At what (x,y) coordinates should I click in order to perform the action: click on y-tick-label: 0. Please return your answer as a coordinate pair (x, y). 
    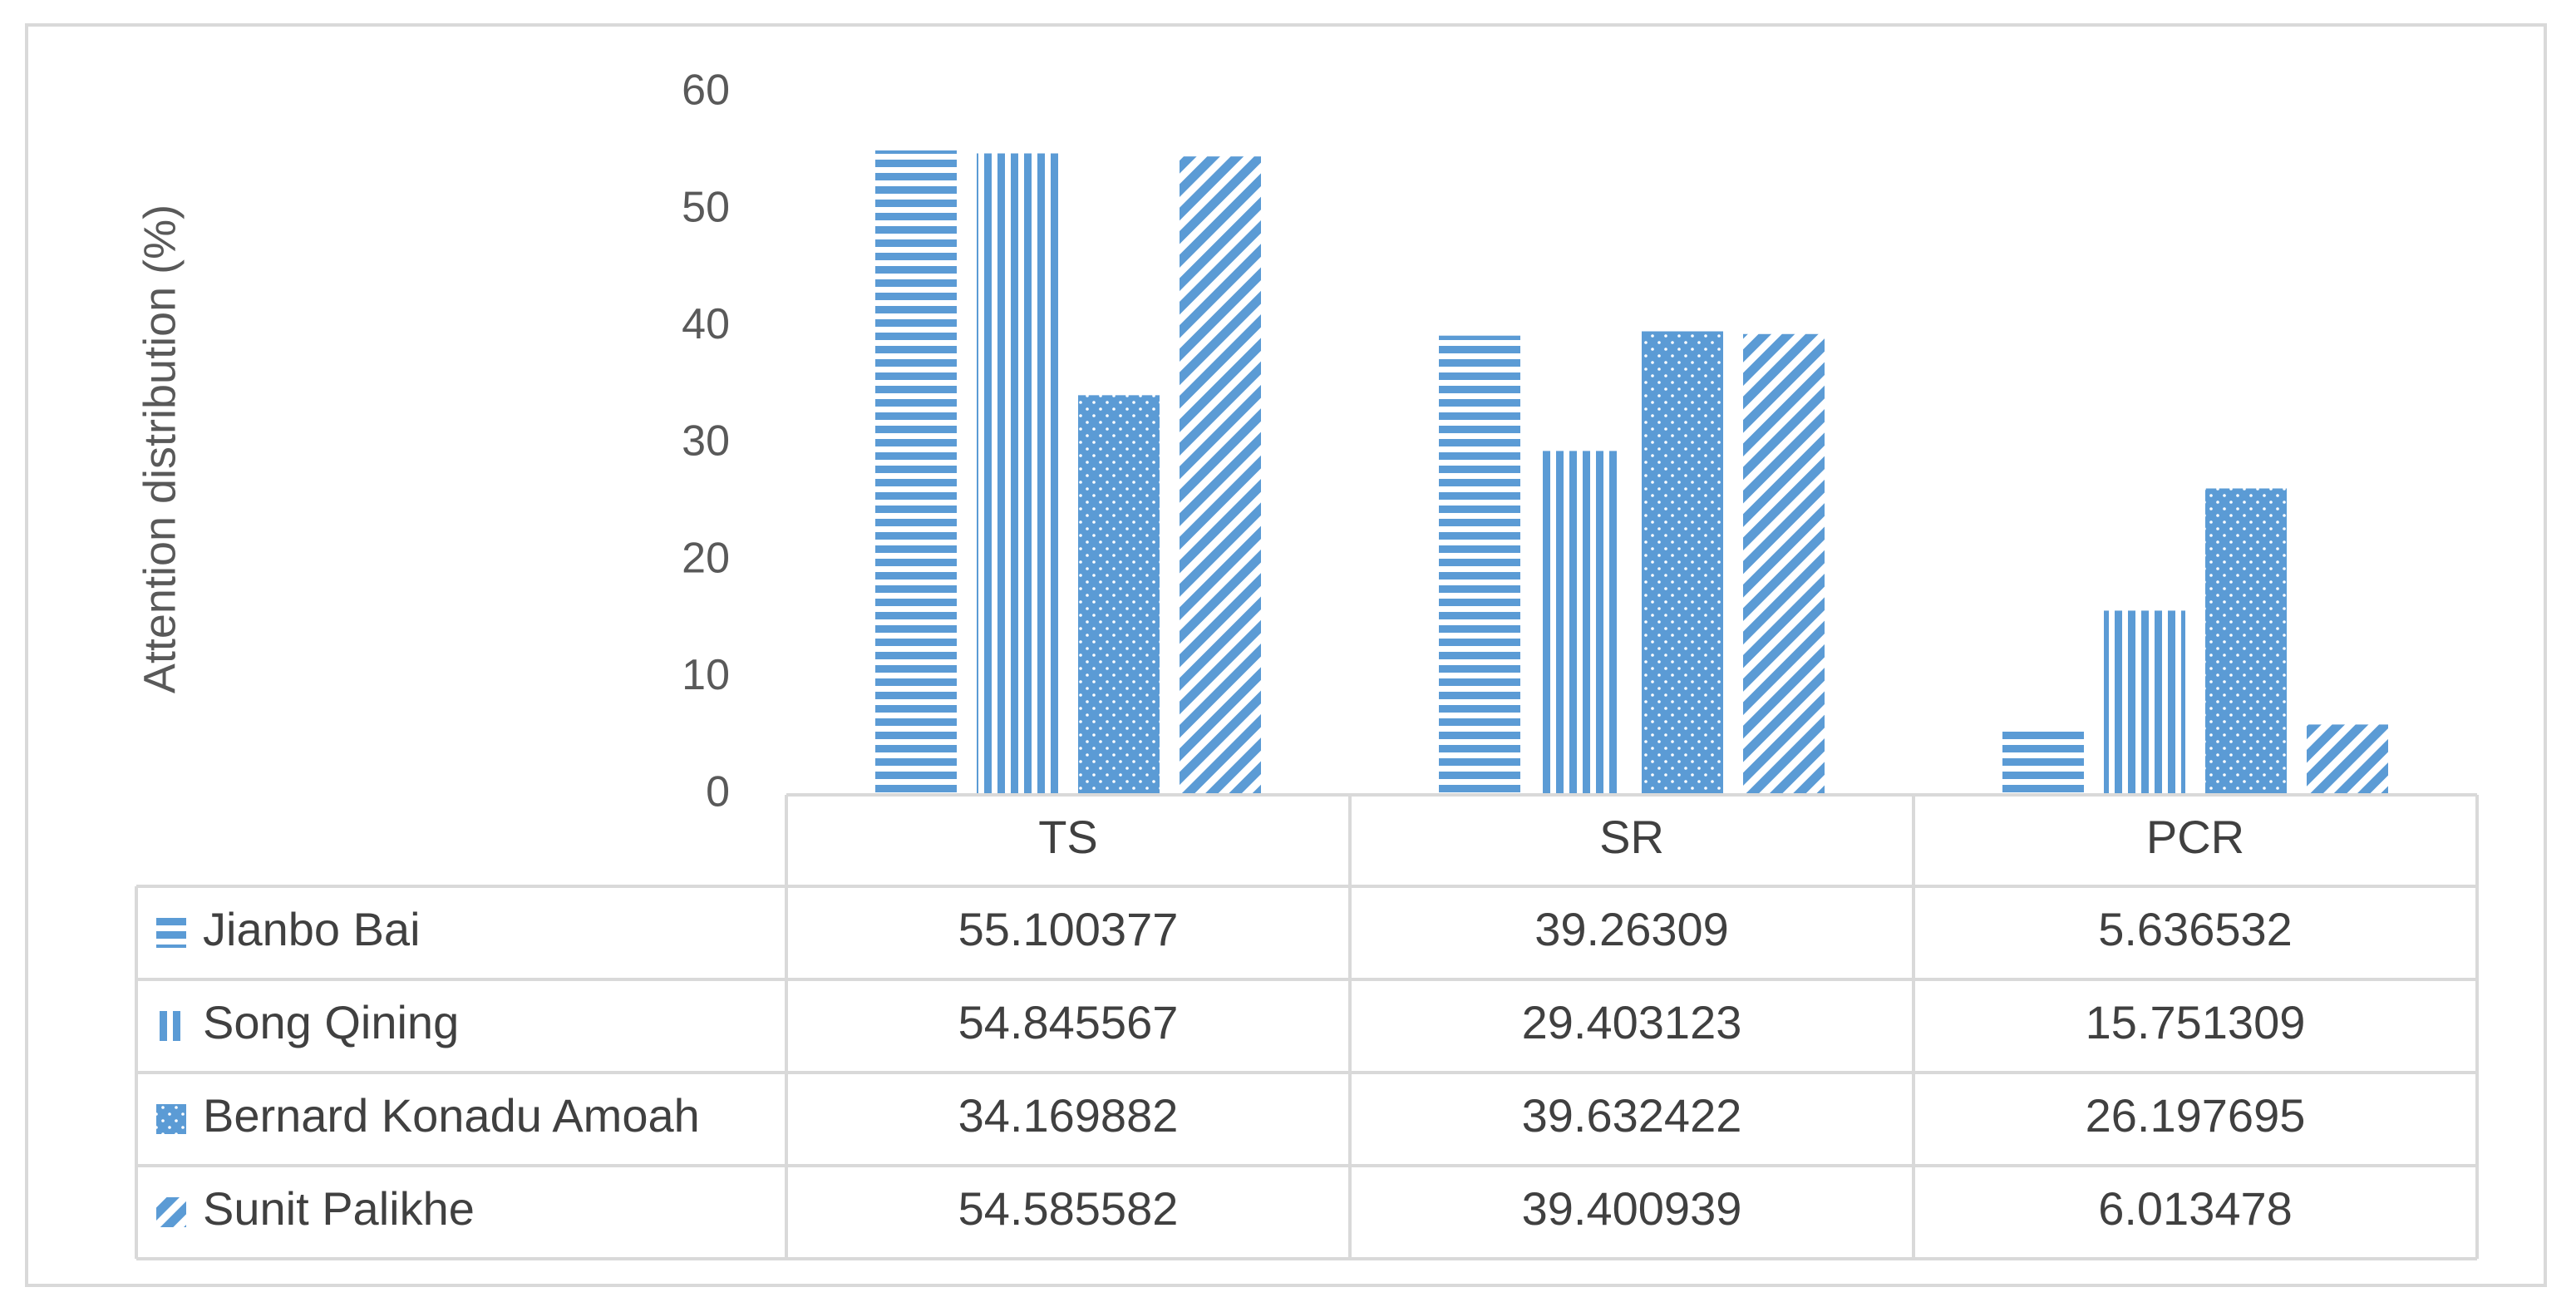
    Looking at the image, I should click on (718, 792).